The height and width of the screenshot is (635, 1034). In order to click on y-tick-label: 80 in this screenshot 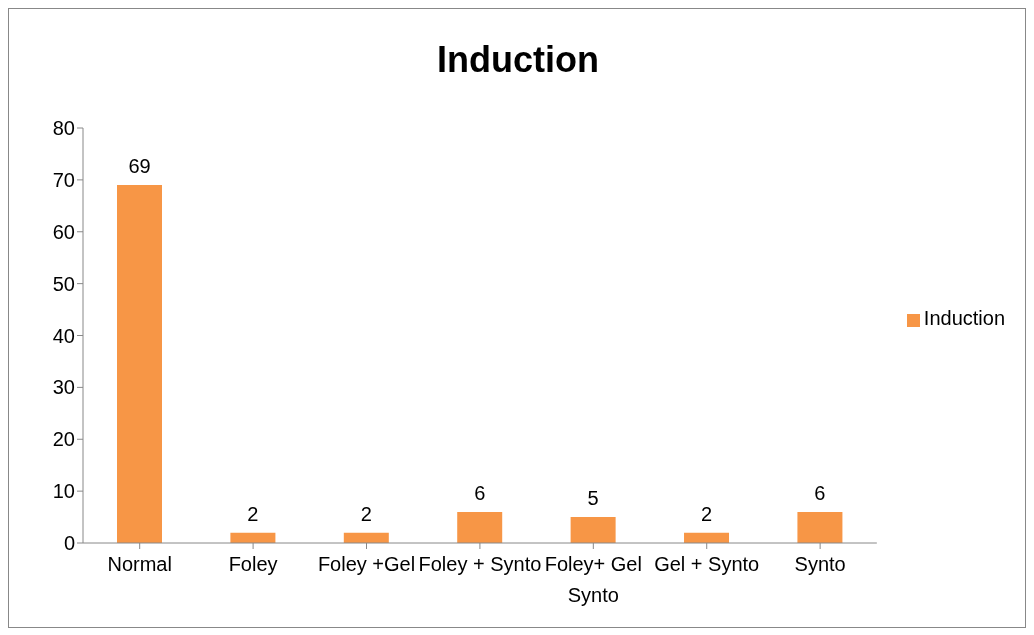, I will do `click(63, 128)`.